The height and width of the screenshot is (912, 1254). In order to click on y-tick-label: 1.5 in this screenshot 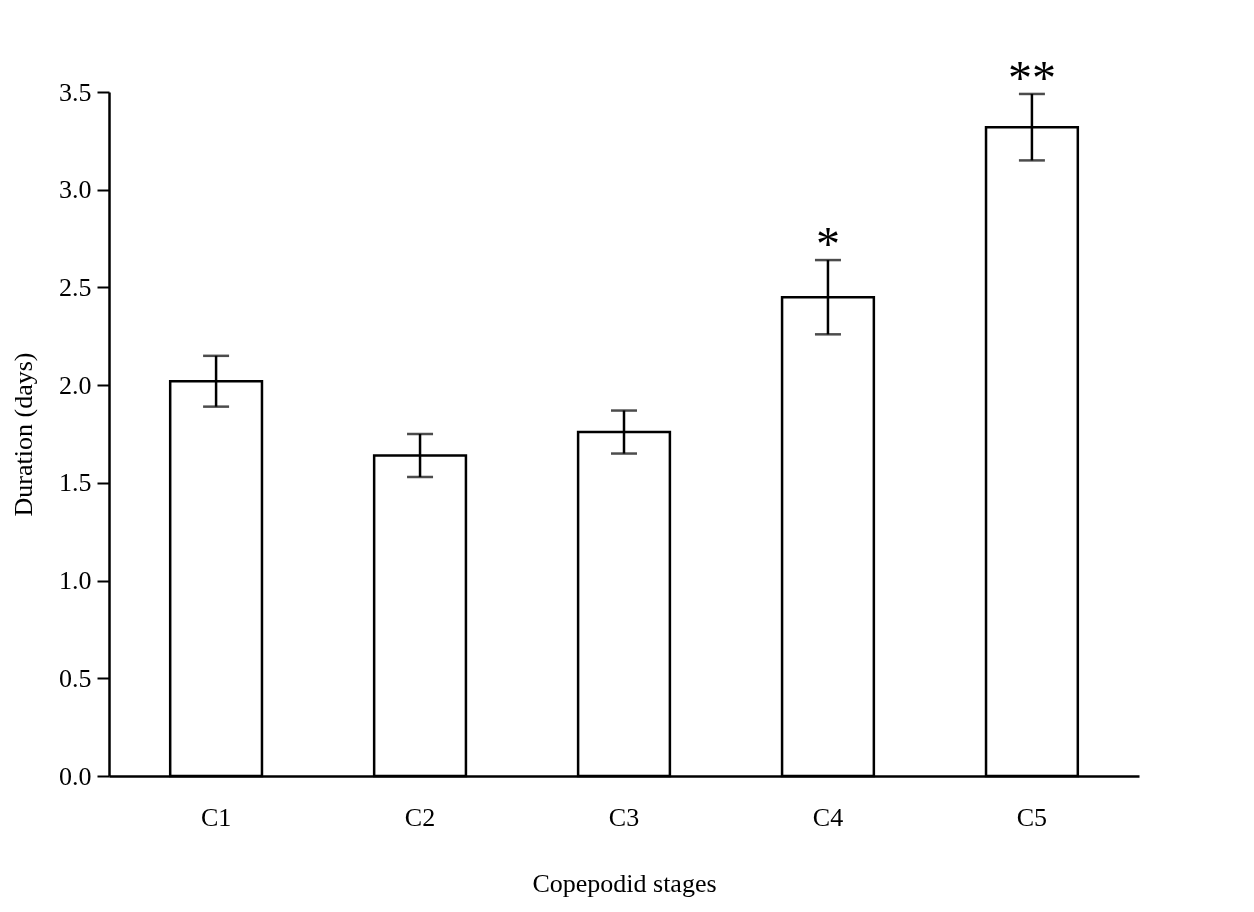, I will do `click(75, 483)`.